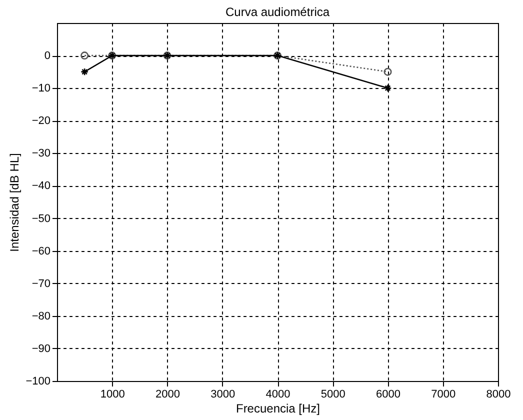  Describe the element at coordinates (443, 394) in the screenshot. I see `x-tick-label: 7000` at that location.